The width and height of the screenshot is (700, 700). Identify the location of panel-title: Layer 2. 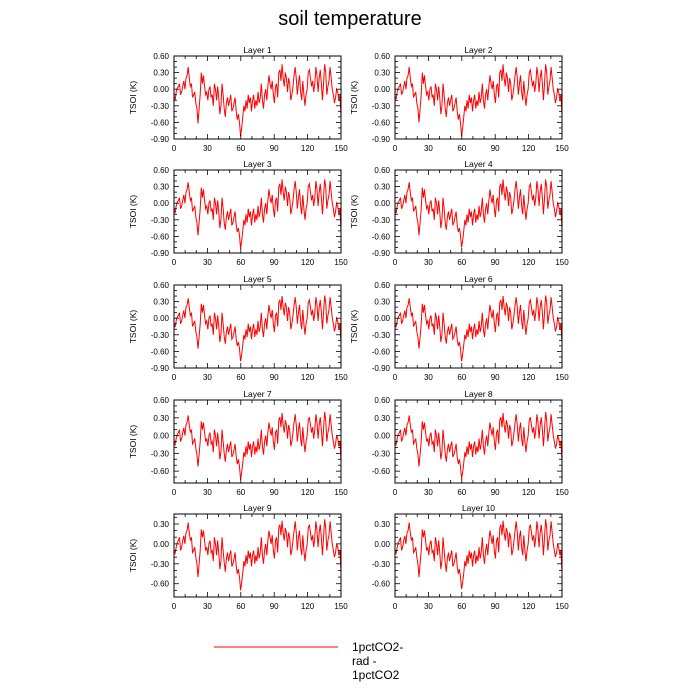
(478, 50).